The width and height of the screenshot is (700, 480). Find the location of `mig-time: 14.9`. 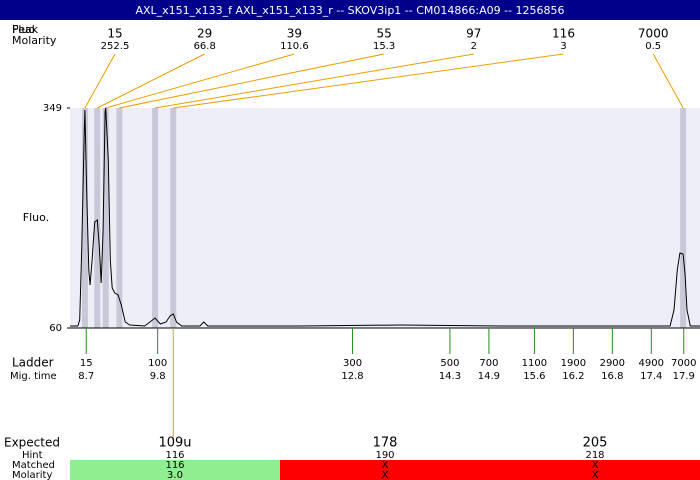

mig-time: 14.9 is located at coordinates (489, 376).